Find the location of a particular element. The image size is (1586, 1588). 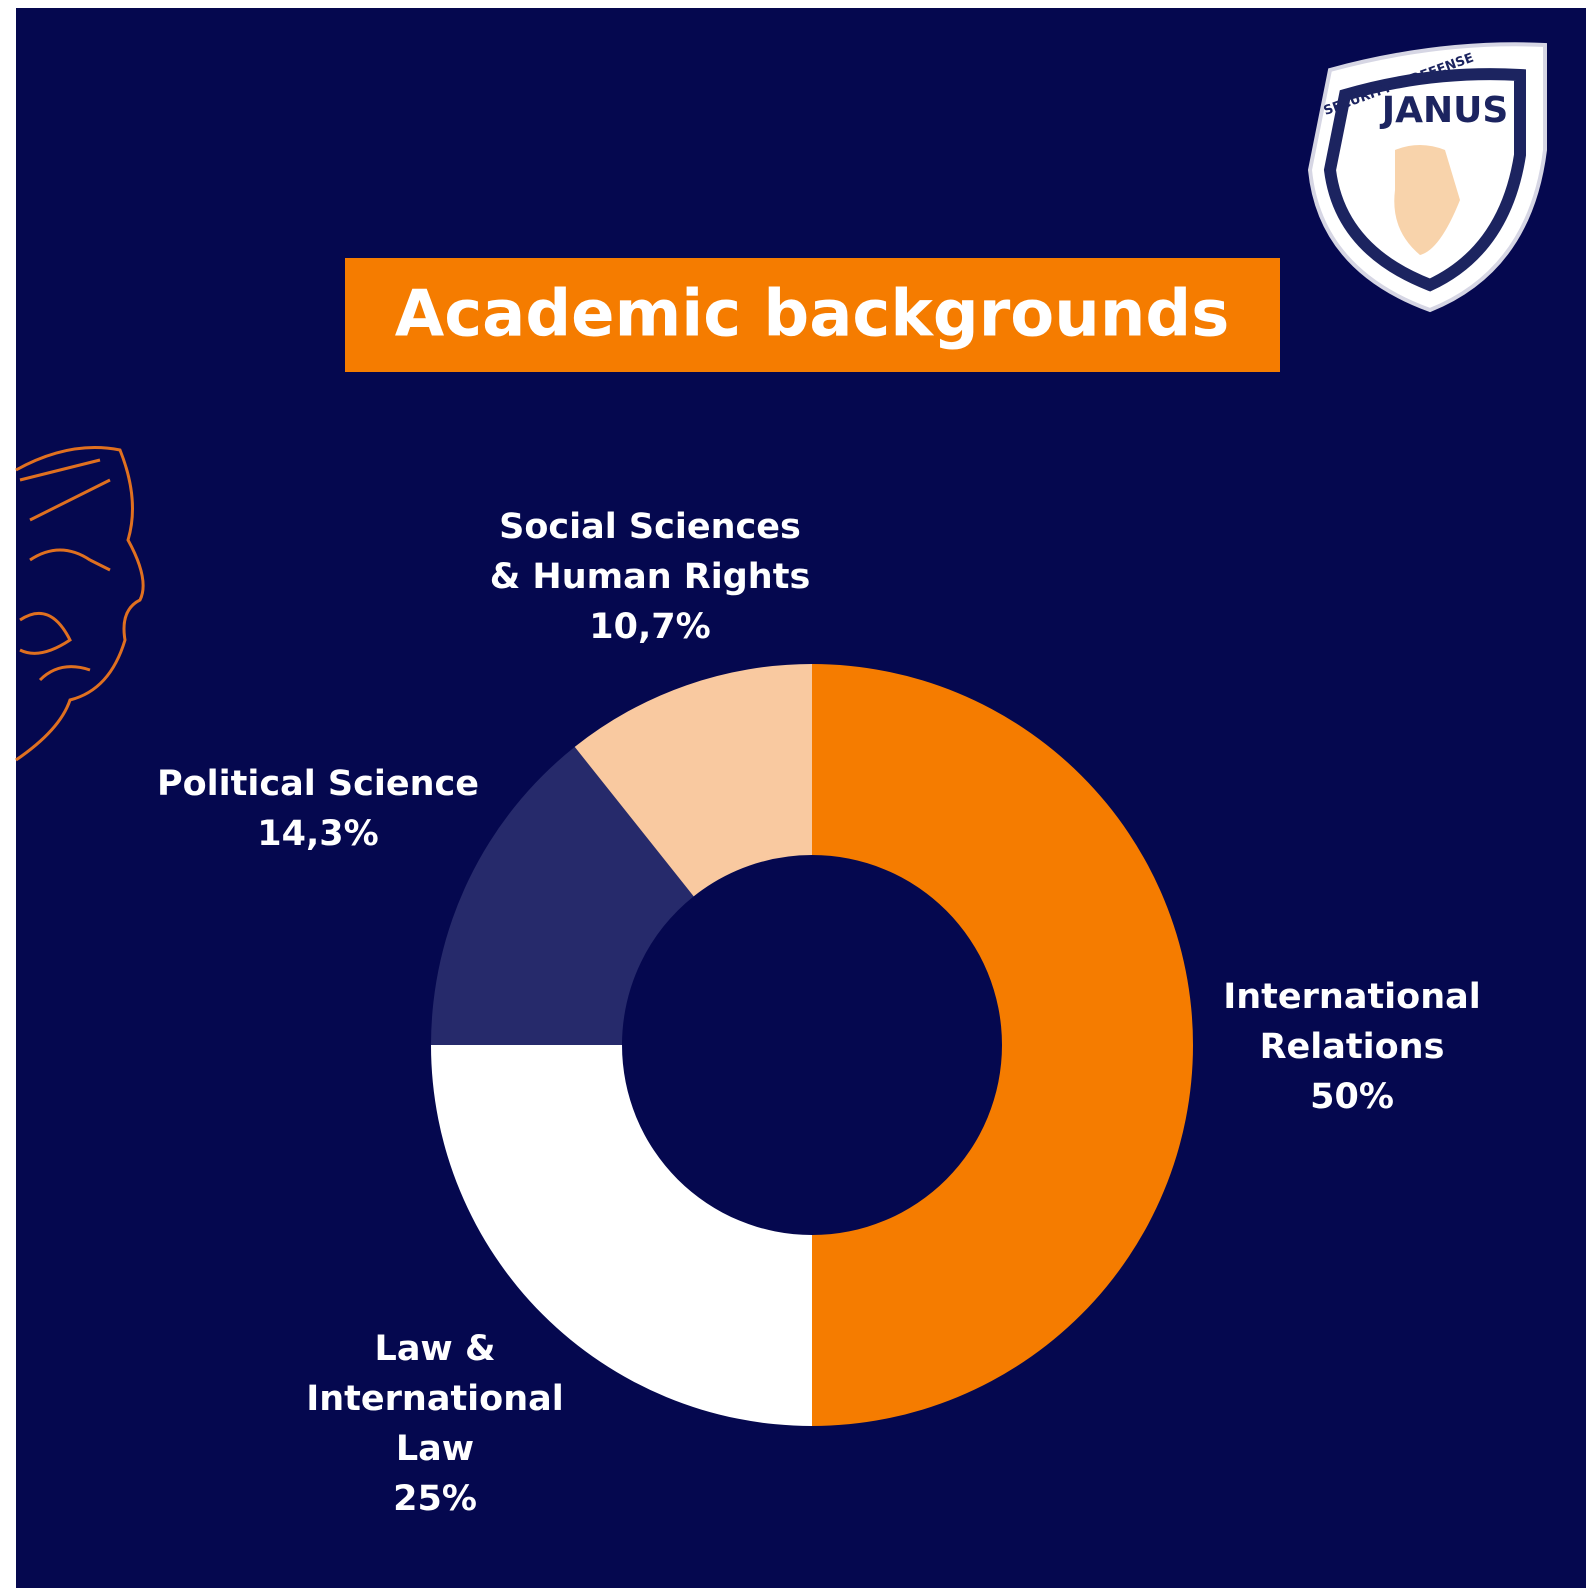

slice-label: Political Science is located at coordinates (318, 784).